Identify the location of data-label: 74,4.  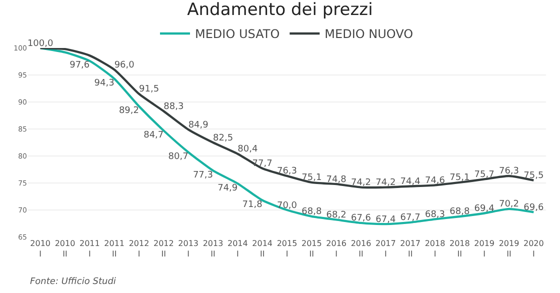
(410, 181).